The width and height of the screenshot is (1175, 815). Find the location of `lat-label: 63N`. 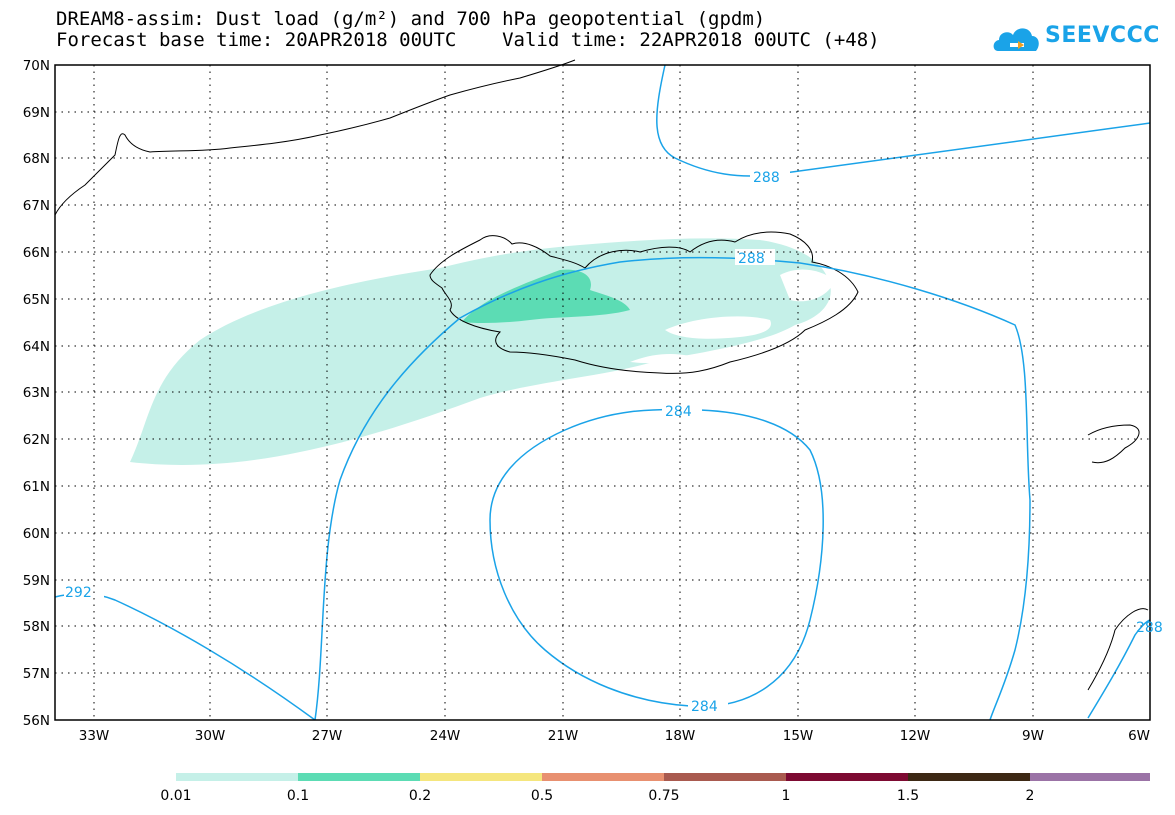

lat-label: 63N is located at coordinates (36, 393).